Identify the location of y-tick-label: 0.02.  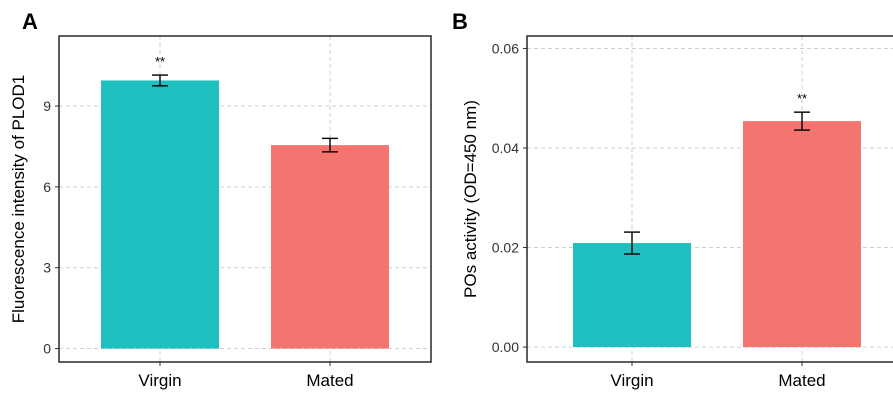
(505, 248).